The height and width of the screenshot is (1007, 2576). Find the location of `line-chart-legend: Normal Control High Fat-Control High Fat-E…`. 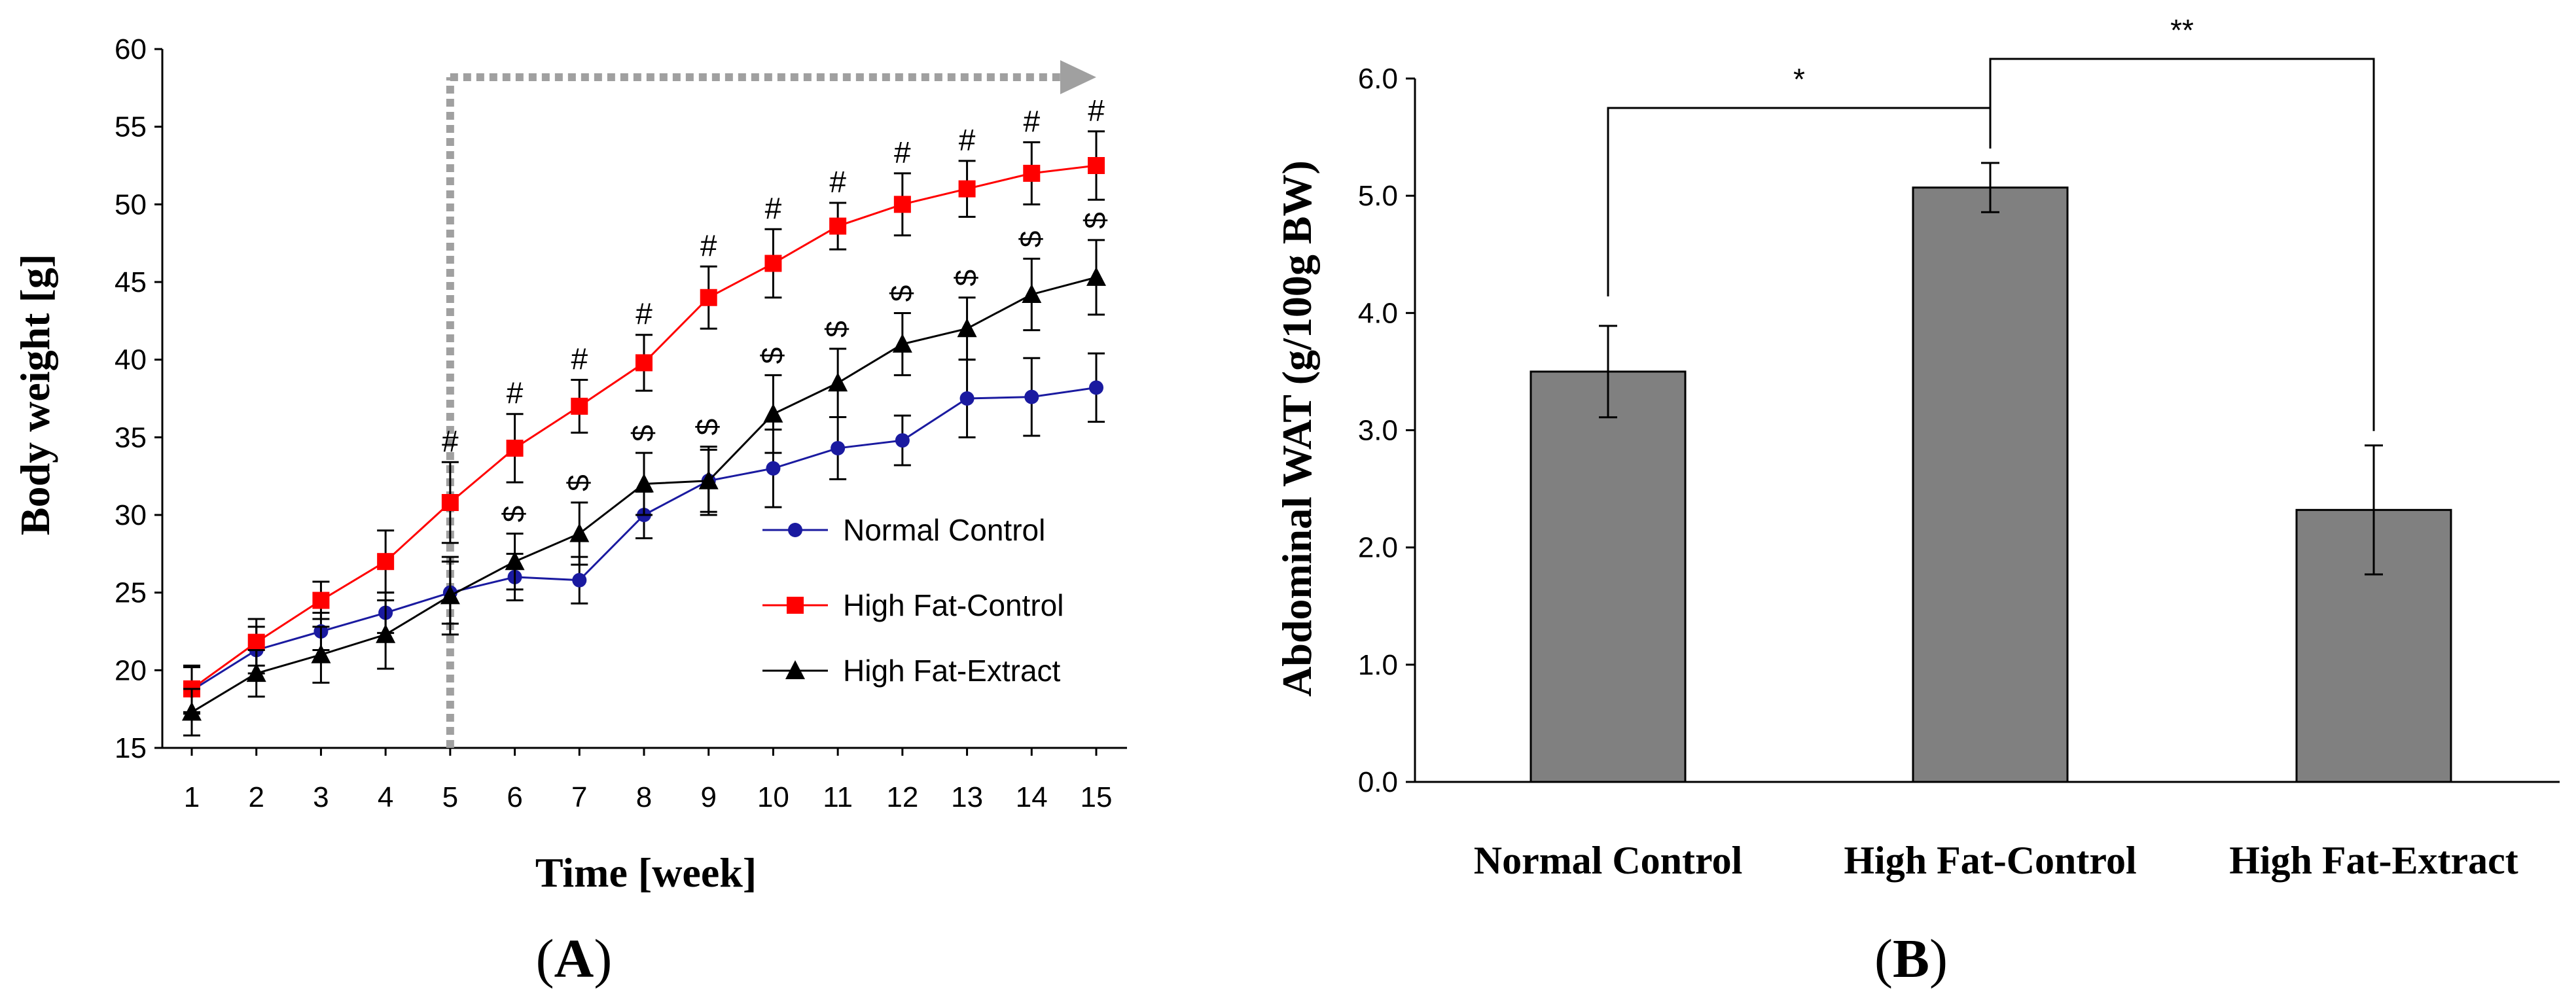

line-chart-legend: Normal Control High Fat-Control High Fat-E… is located at coordinates (913, 601).